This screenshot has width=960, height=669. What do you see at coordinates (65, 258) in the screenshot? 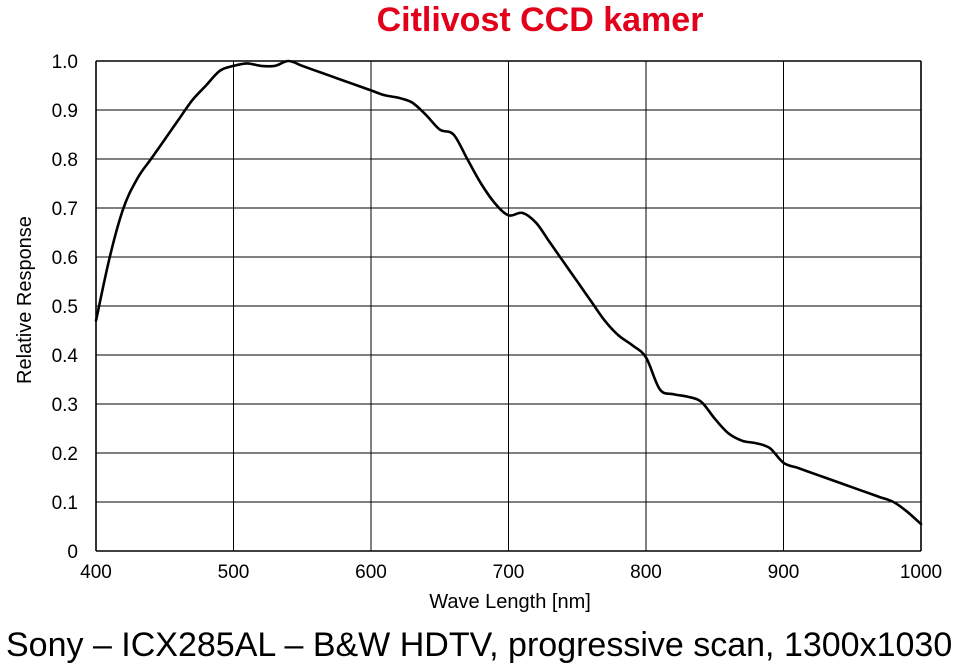
I see `y-tick-label: 0.6` at bounding box center [65, 258].